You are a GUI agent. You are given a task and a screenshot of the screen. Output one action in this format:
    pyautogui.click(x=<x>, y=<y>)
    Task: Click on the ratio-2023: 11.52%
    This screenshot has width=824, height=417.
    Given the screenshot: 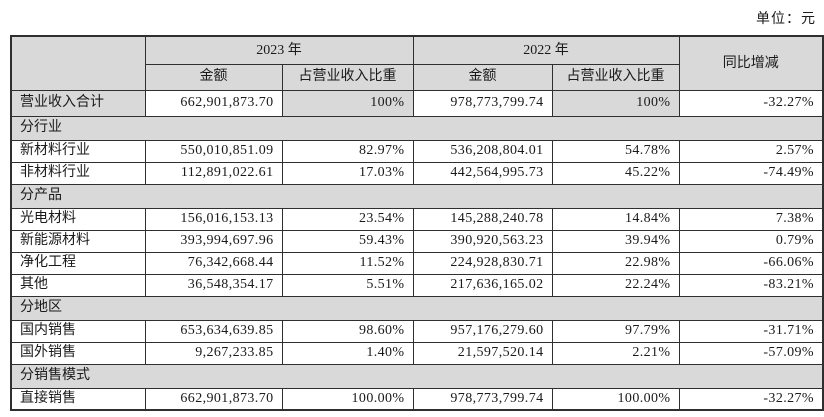 What is the action you would take?
    pyautogui.click(x=347, y=263)
    